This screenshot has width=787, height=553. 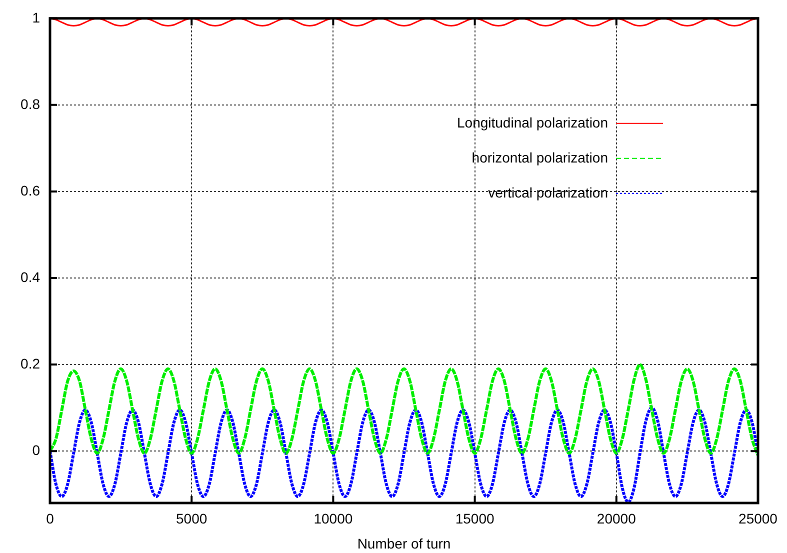 I want to click on legend-label: Longitudinal polarization, so click(x=532, y=122).